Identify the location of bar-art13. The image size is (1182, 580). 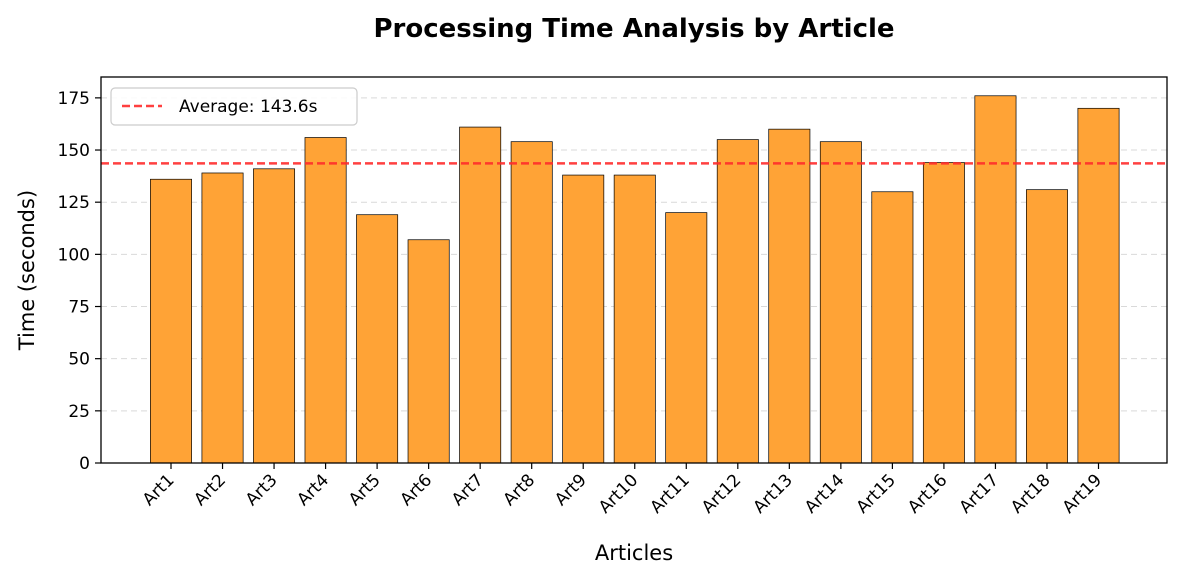
(789, 296).